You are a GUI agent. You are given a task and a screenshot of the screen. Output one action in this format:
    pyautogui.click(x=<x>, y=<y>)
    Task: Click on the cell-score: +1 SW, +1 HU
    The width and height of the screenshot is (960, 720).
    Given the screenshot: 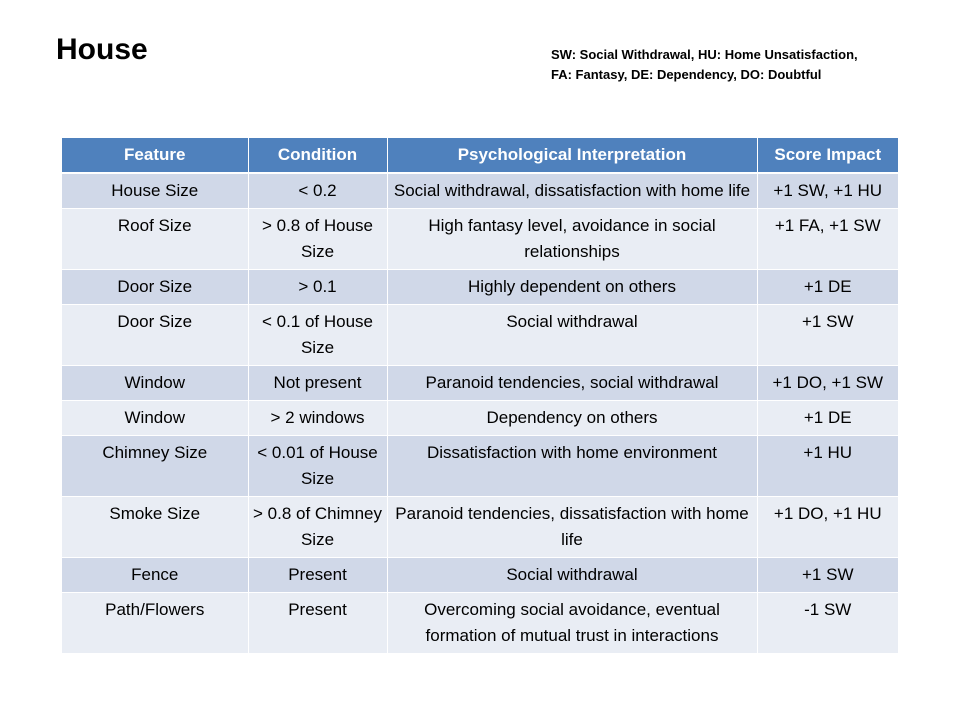 What is the action you would take?
    pyautogui.click(x=827, y=191)
    